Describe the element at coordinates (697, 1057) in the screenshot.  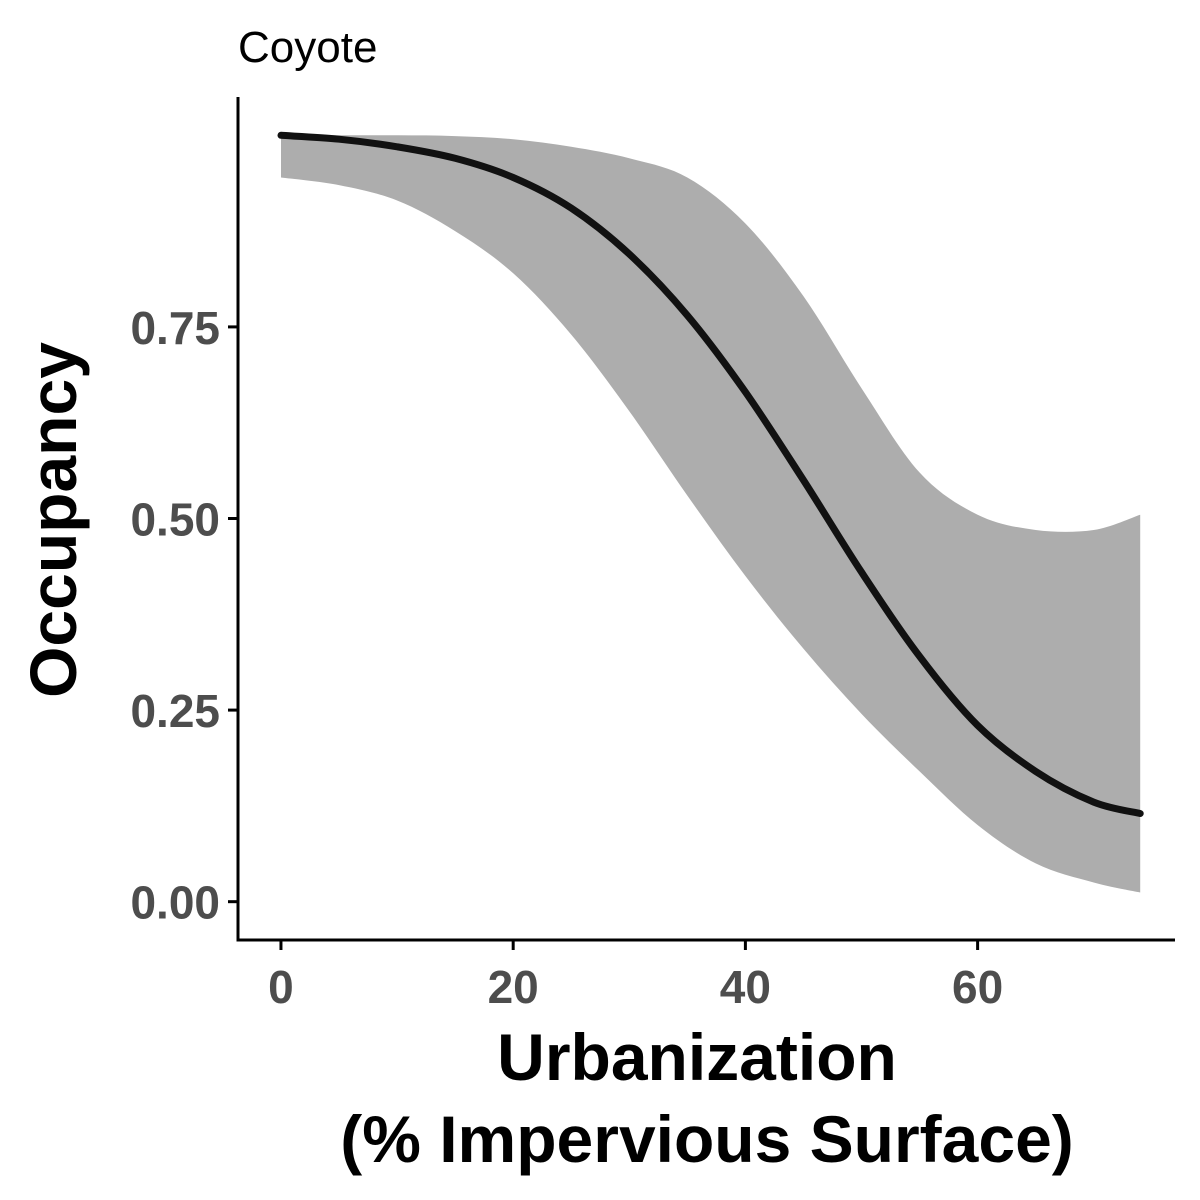
I see `x-axis-title-line-1: Urbanization` at that location.